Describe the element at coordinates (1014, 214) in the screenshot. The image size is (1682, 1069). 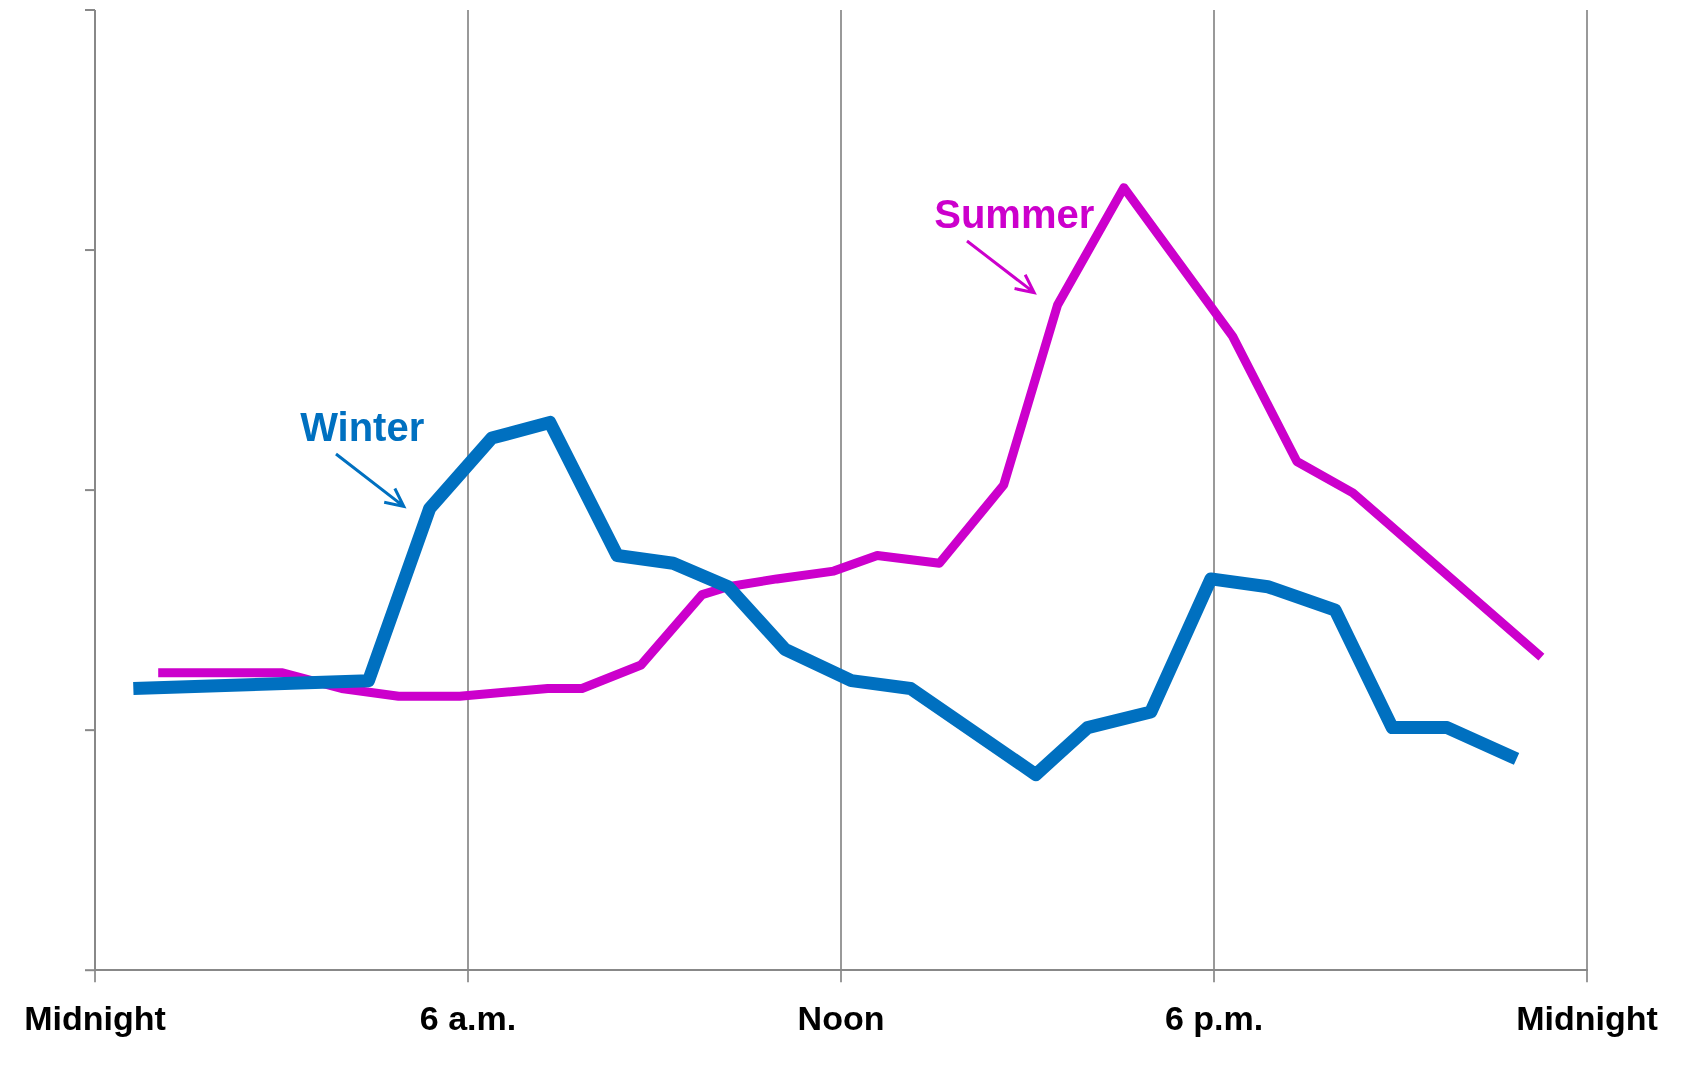
I see `series-label: Summer` at that location.